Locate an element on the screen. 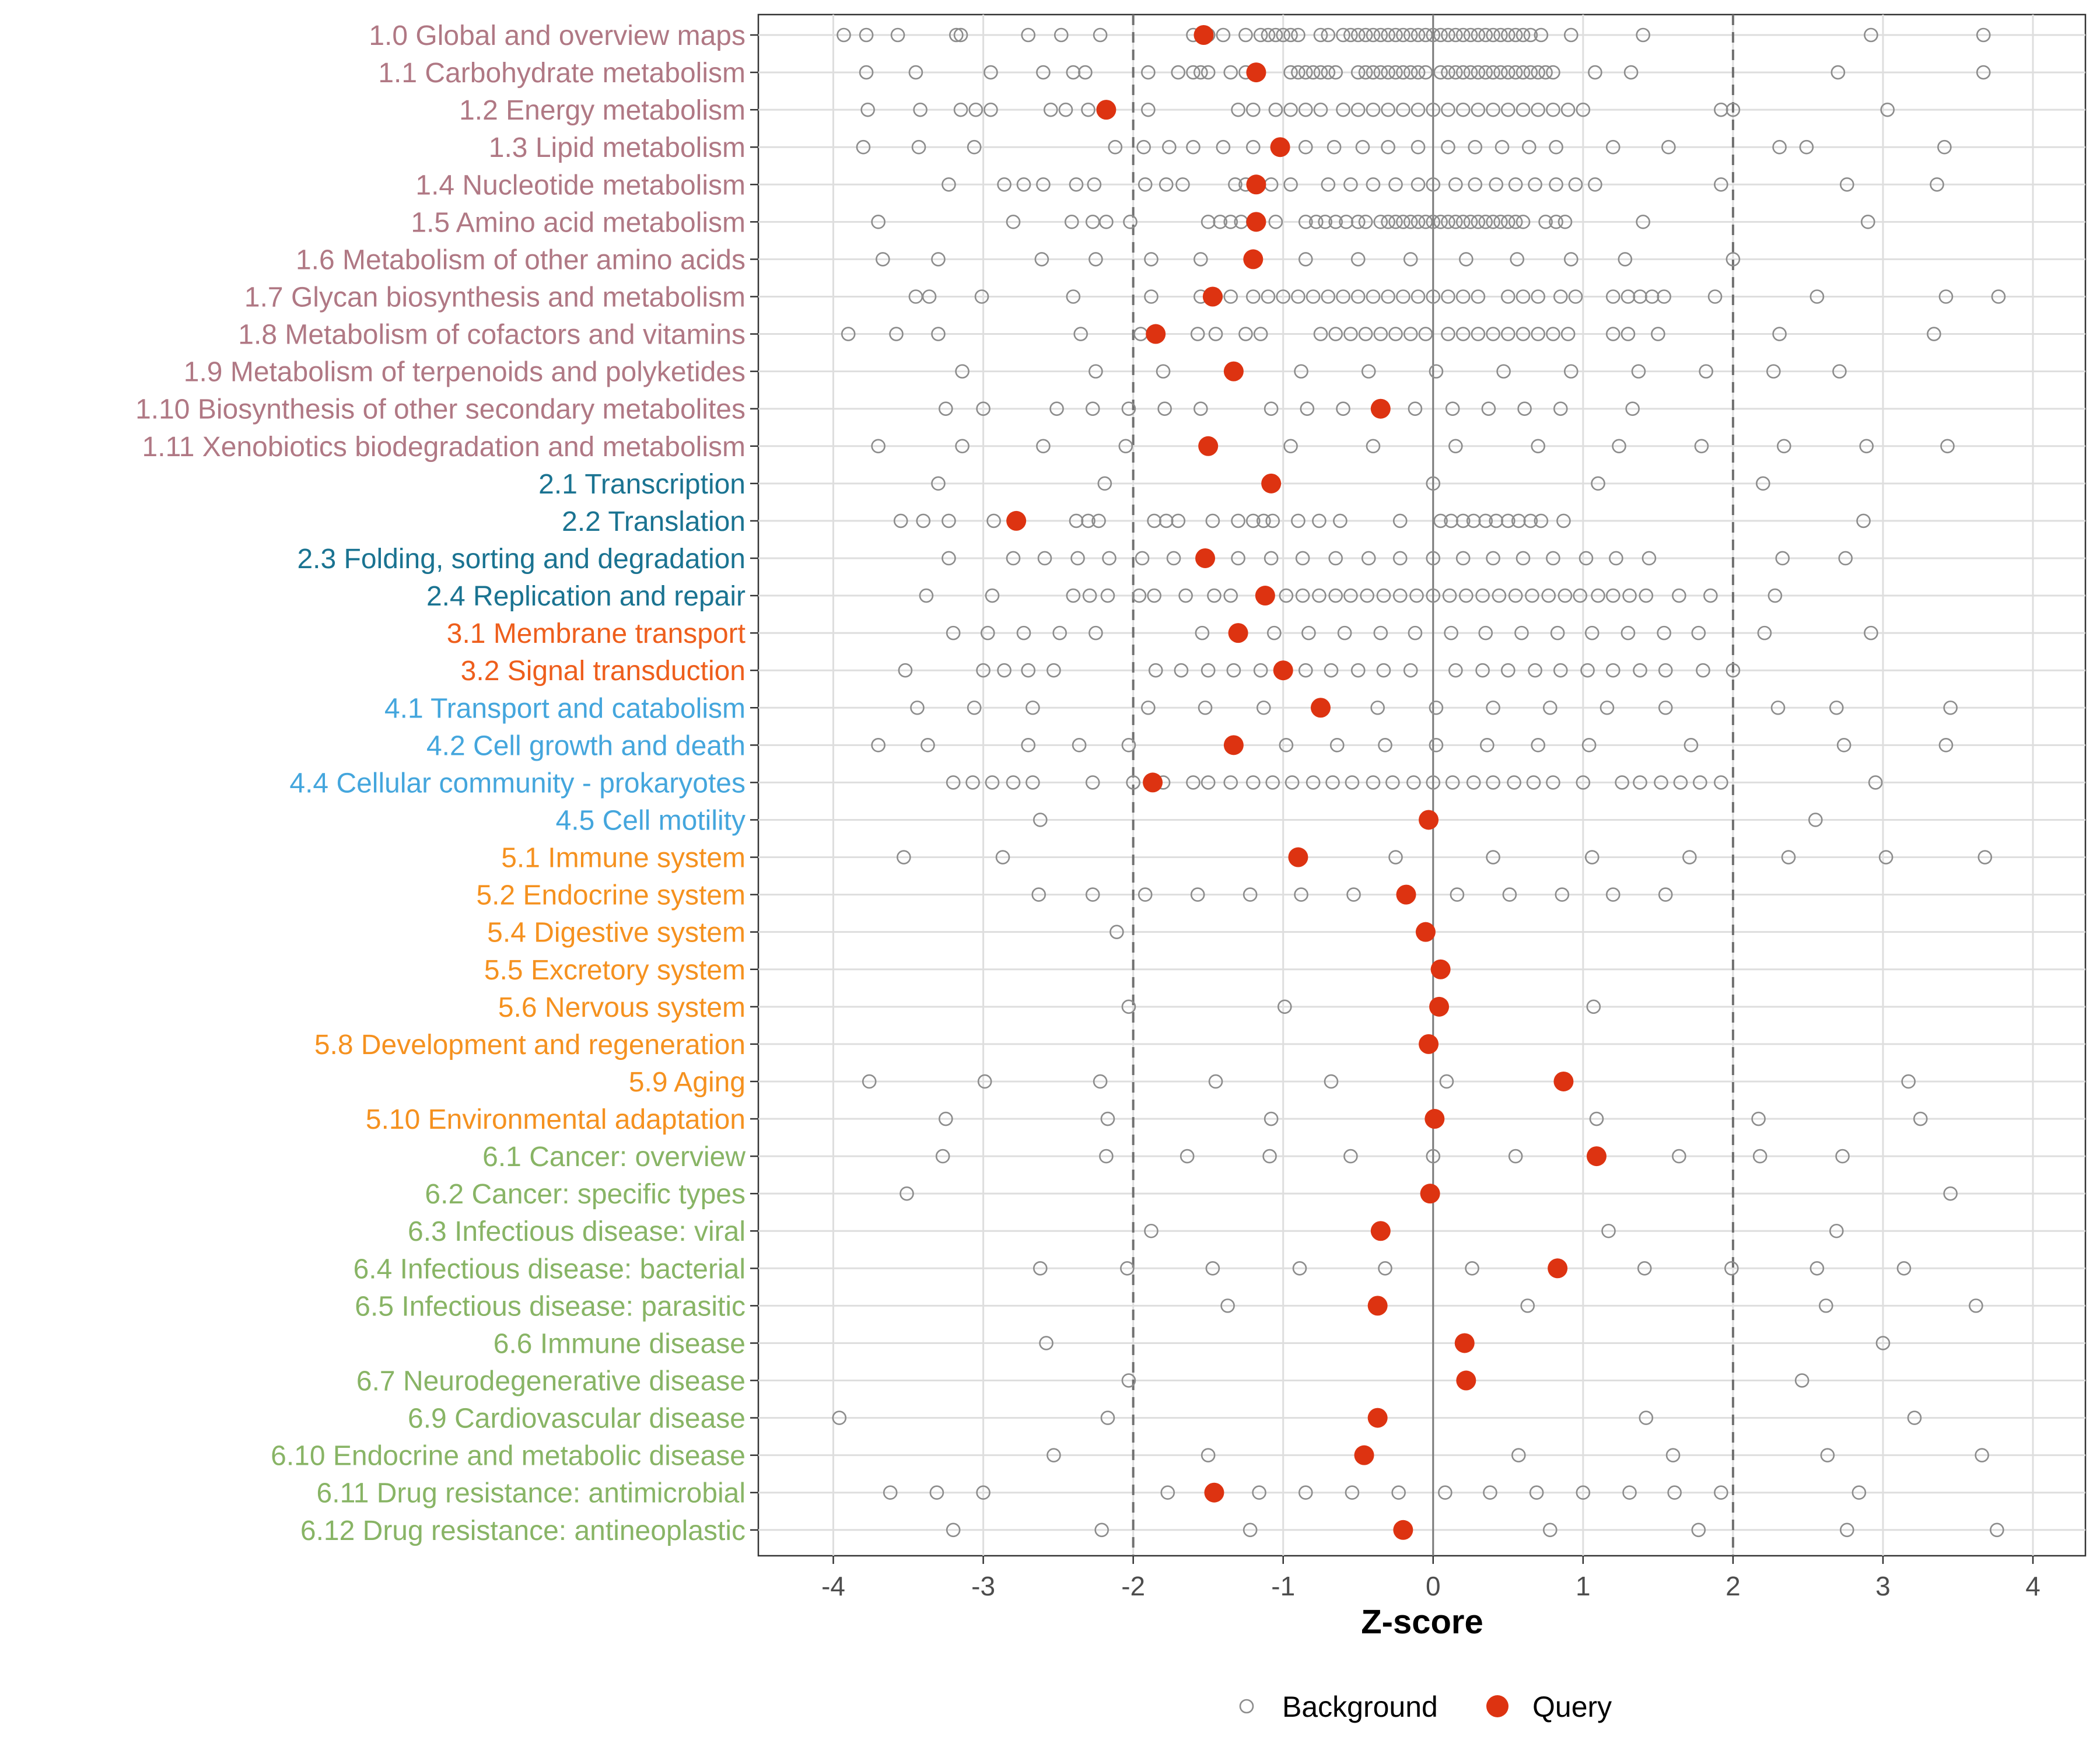 This screenshot has height=1750, width=2100. legend: Background Query is located at coordinates (1426, 1706).